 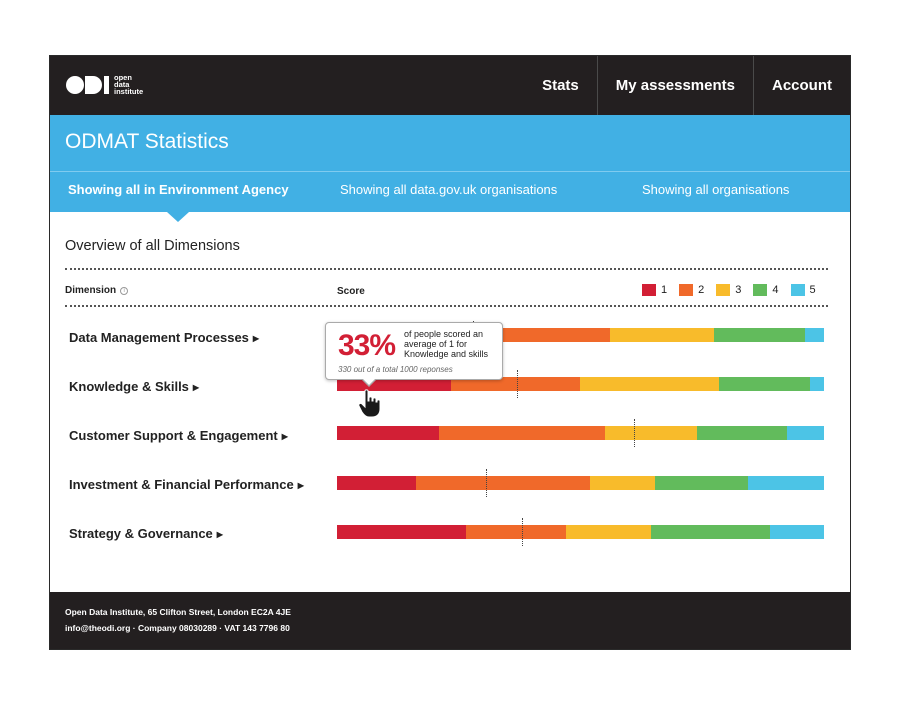 I want to click on dimension-label-knowledge-skills: Knowledge & Skills ▶, so click(x=134, y=386).